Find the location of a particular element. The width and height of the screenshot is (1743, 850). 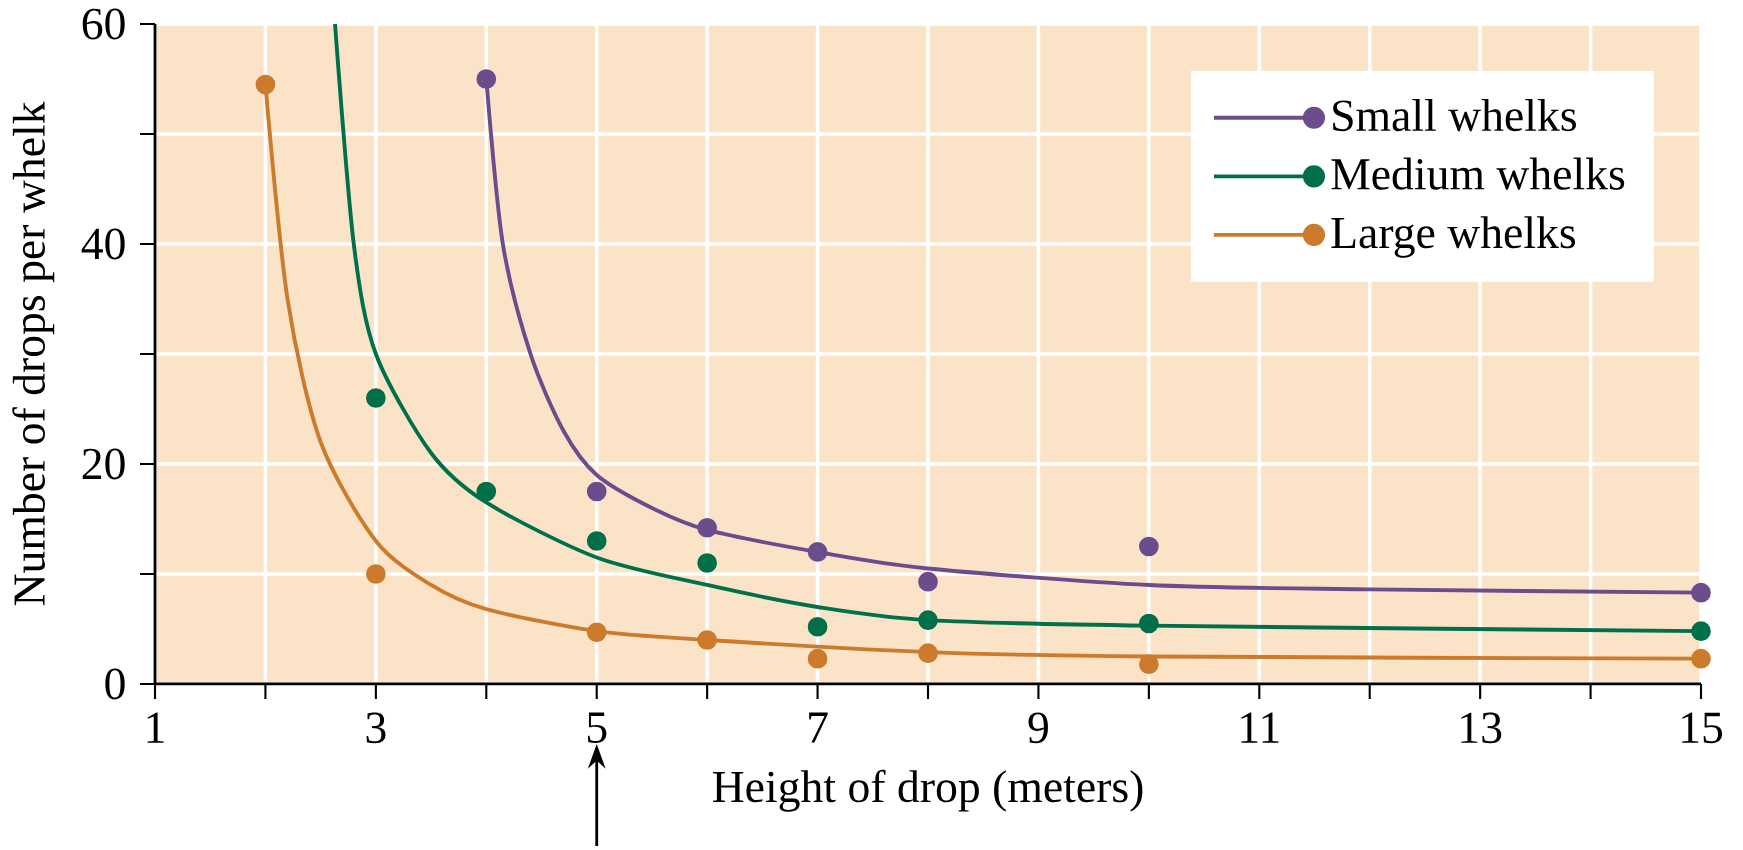

x-tick-label: 3 is located at coordinates (376, 728).